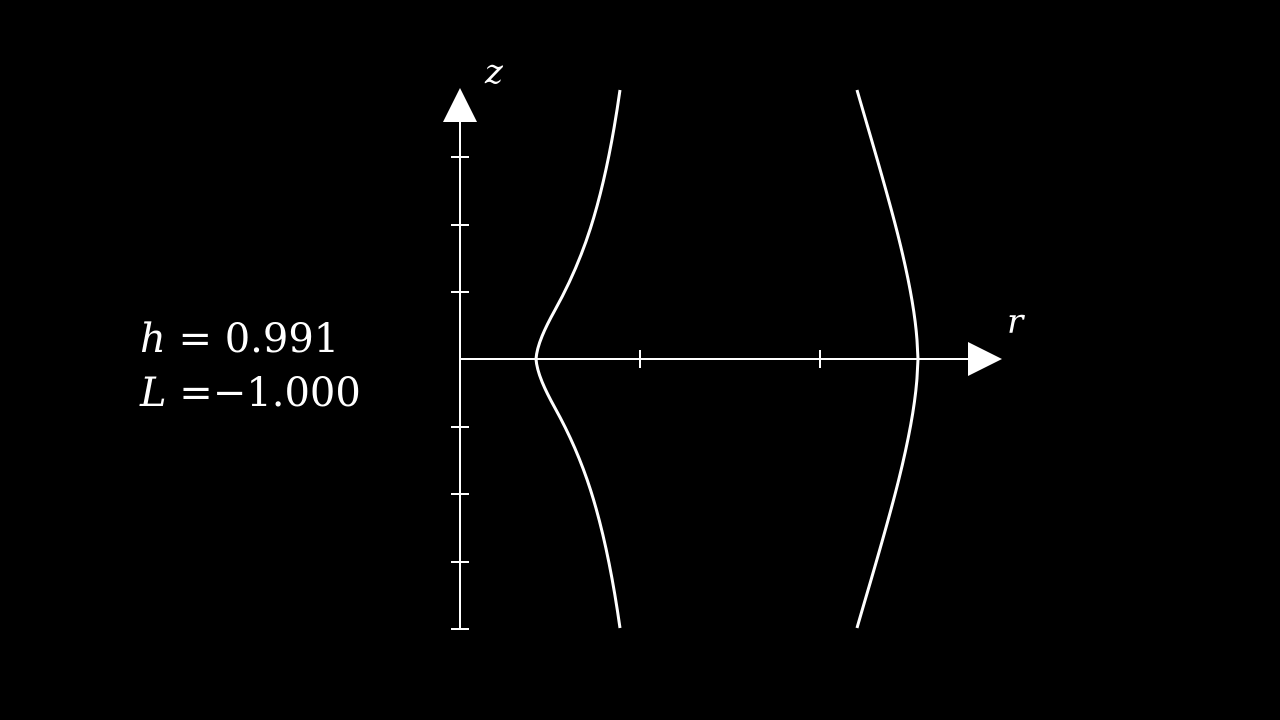 The width and height of the screenshot is (1280, 720). I want to click on param-h-symbol: h, so click(153, 339).